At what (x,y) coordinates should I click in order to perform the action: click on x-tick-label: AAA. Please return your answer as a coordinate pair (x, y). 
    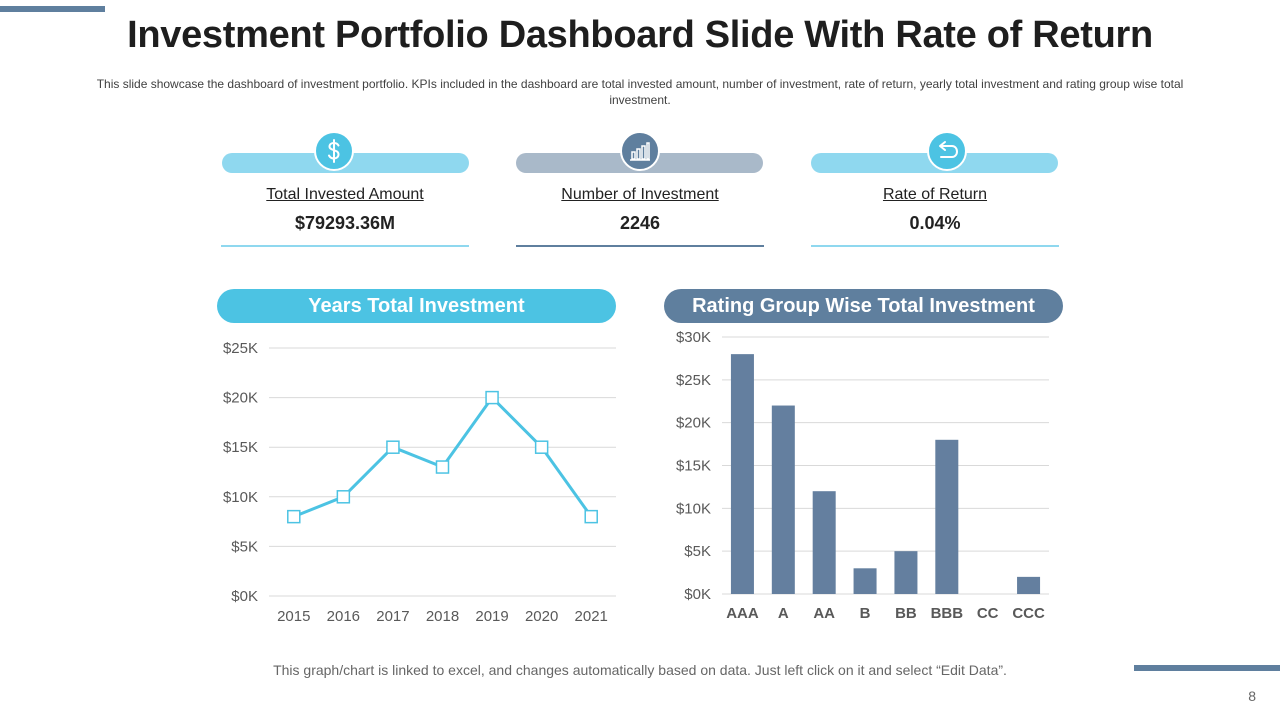
    Looking at the image, I should click on (742, 613).